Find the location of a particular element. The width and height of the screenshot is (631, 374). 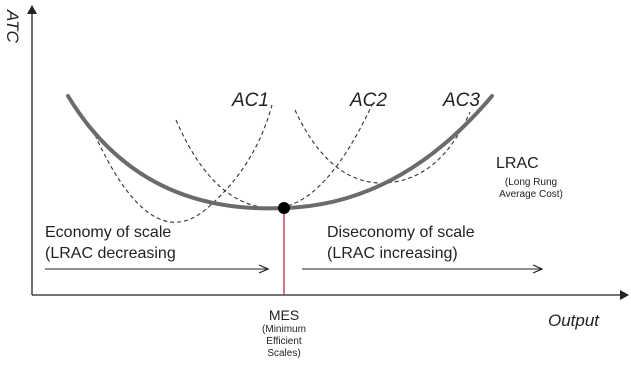

ac1-curve is located at coordinates (183, 163).